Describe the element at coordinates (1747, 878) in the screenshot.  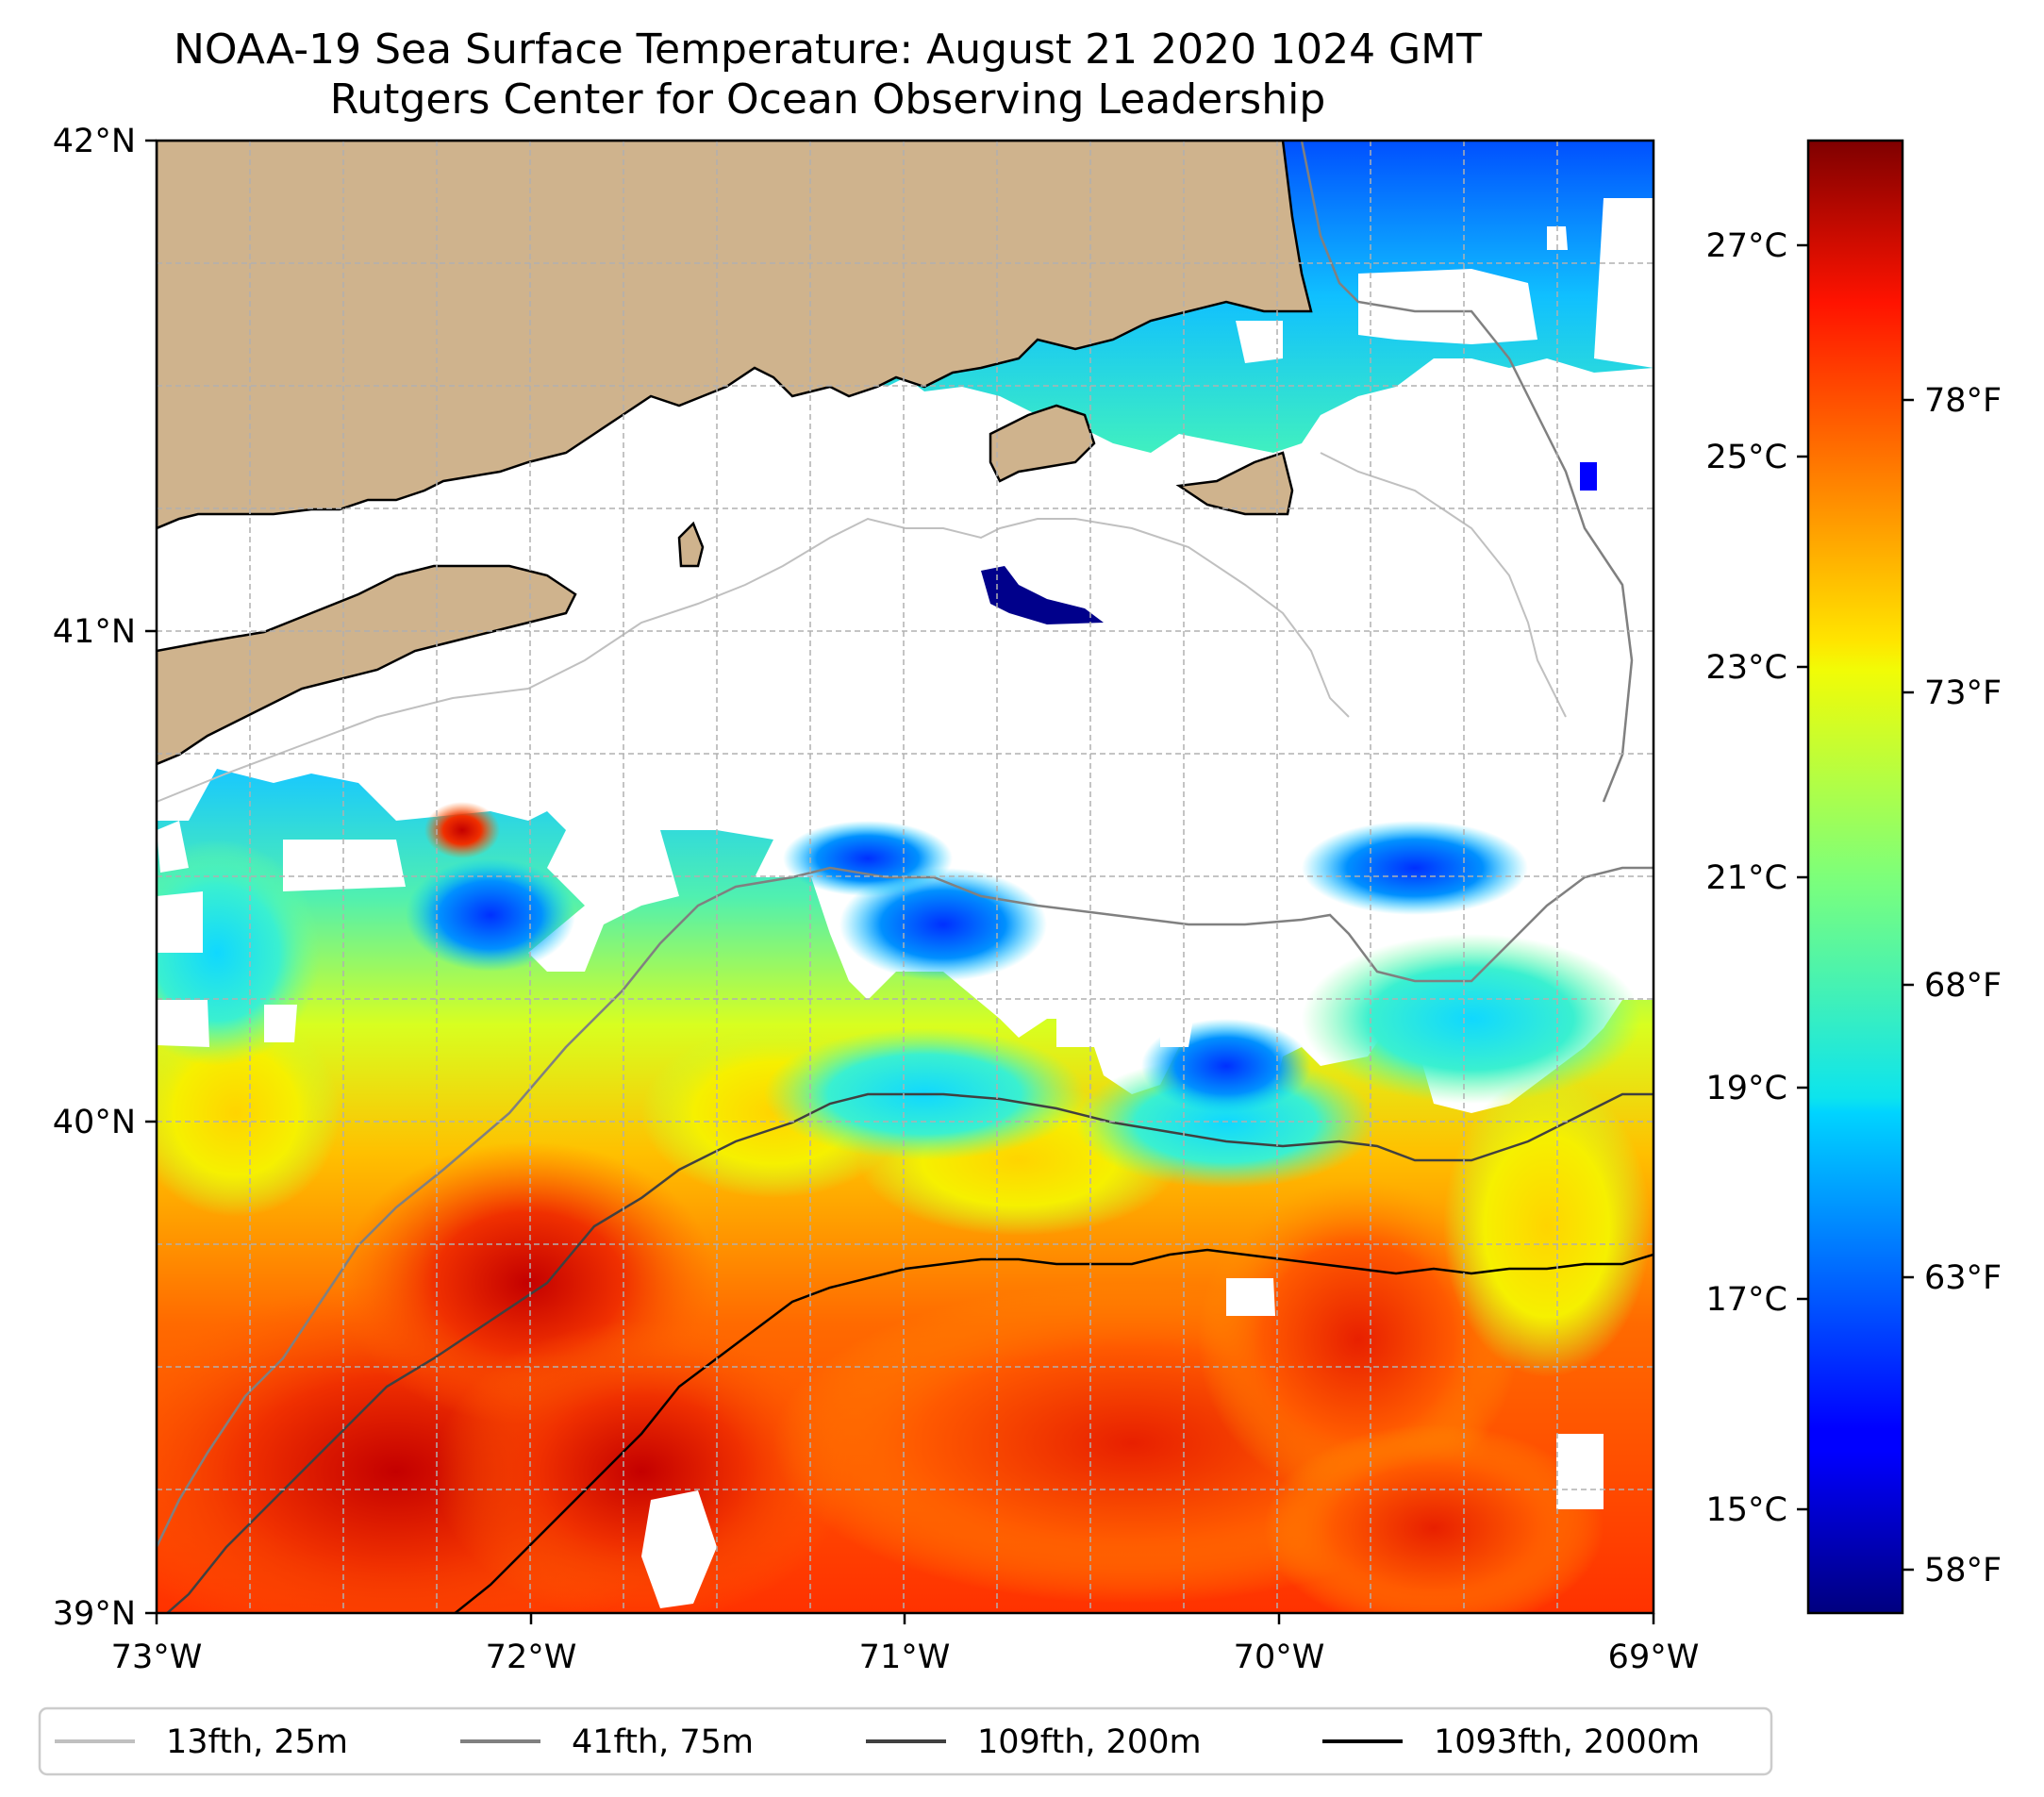
I see `celsius-label: 21°C` at that location.